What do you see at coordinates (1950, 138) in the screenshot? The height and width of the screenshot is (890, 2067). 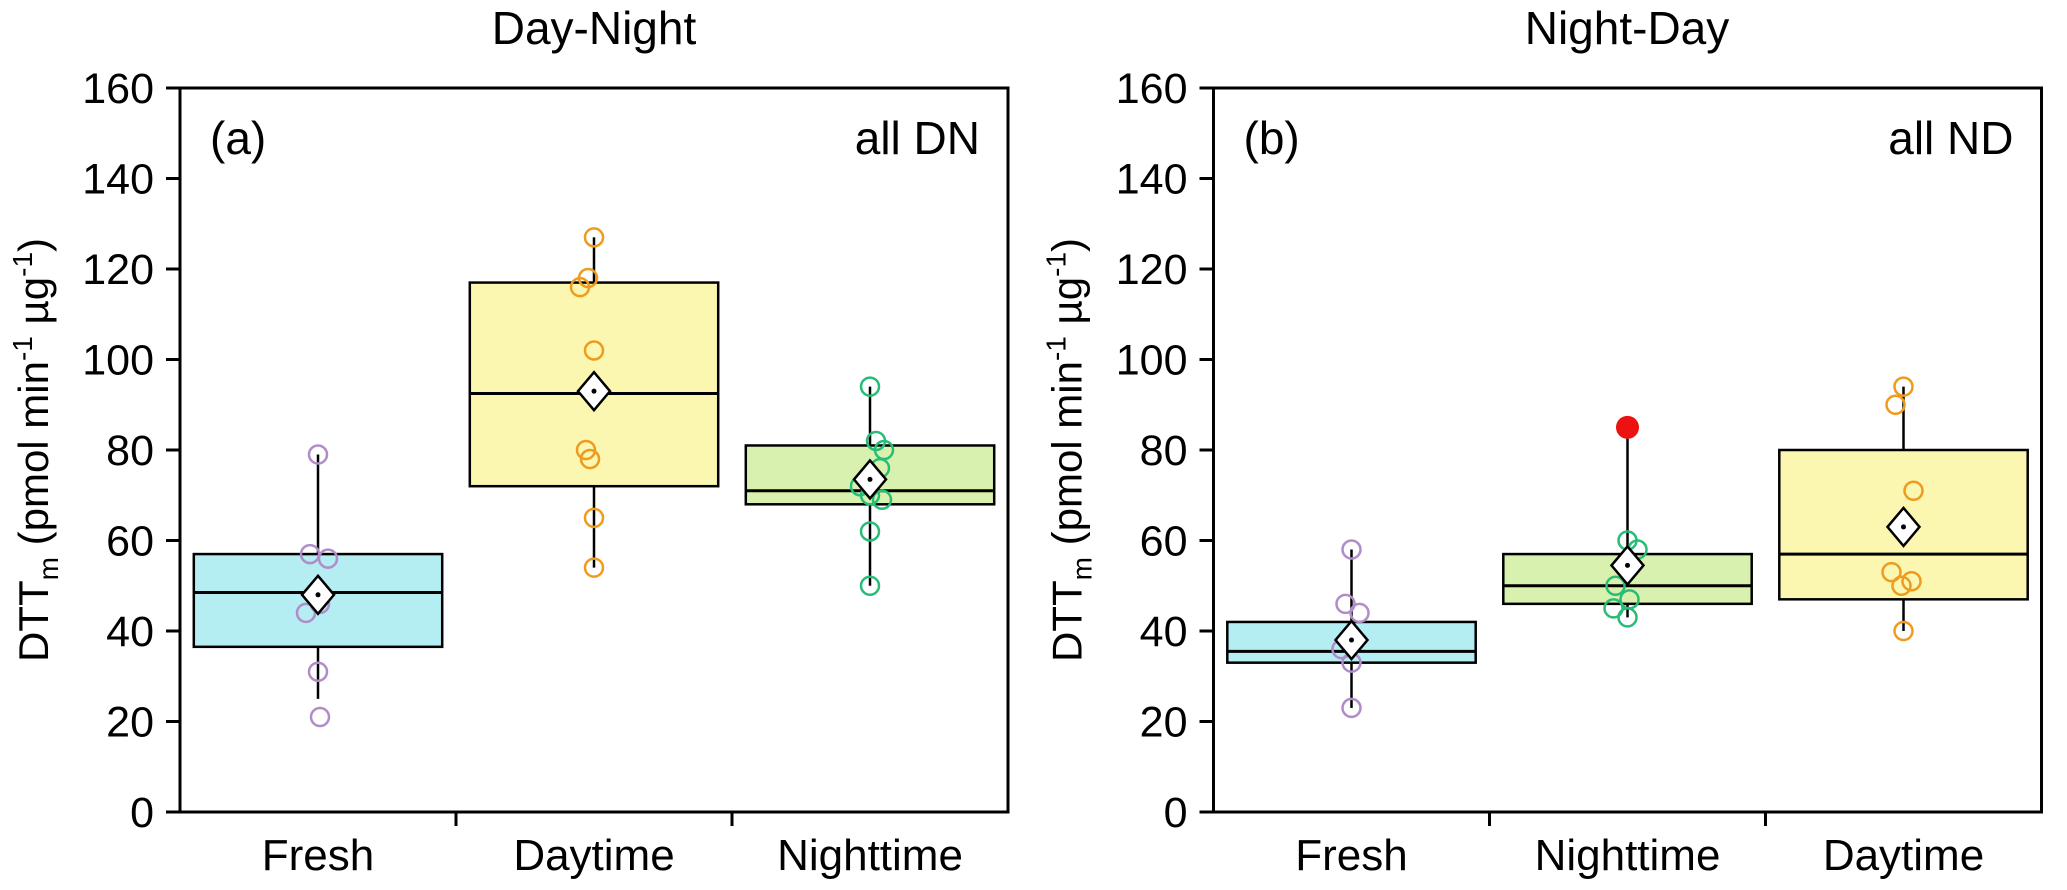 I see `panel-annotation: all ND` at bounding box center [1950, 138].